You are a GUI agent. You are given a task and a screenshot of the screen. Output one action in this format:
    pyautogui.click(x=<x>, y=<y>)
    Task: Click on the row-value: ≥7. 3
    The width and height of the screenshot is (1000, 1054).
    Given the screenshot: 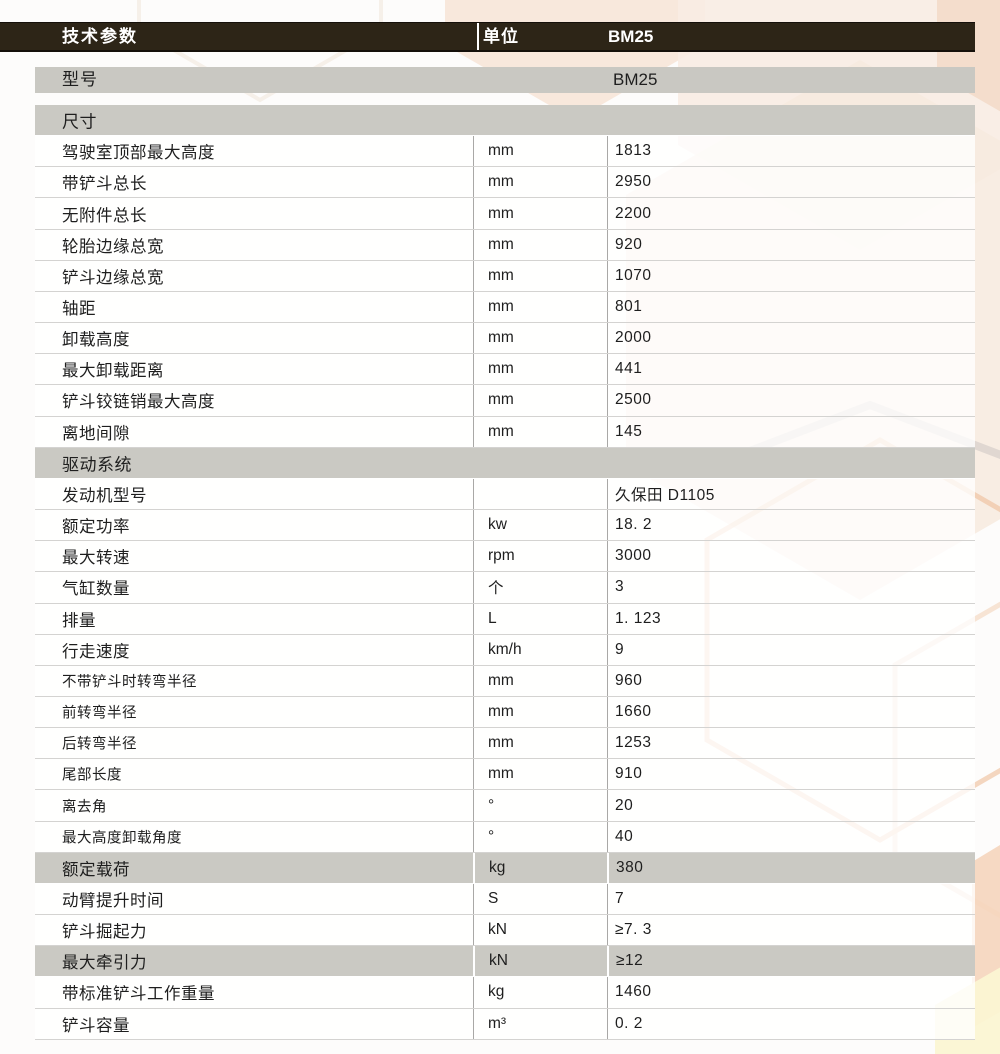 What is the action you would take?
    pyautogui.click(x=633, y=930)
    